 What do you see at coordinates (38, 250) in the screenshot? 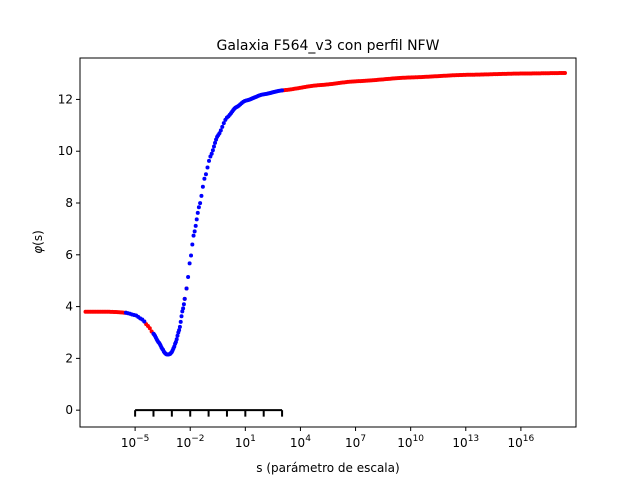
I see `y-axis-label-symbol: φ` at bounding box center [38, 250].